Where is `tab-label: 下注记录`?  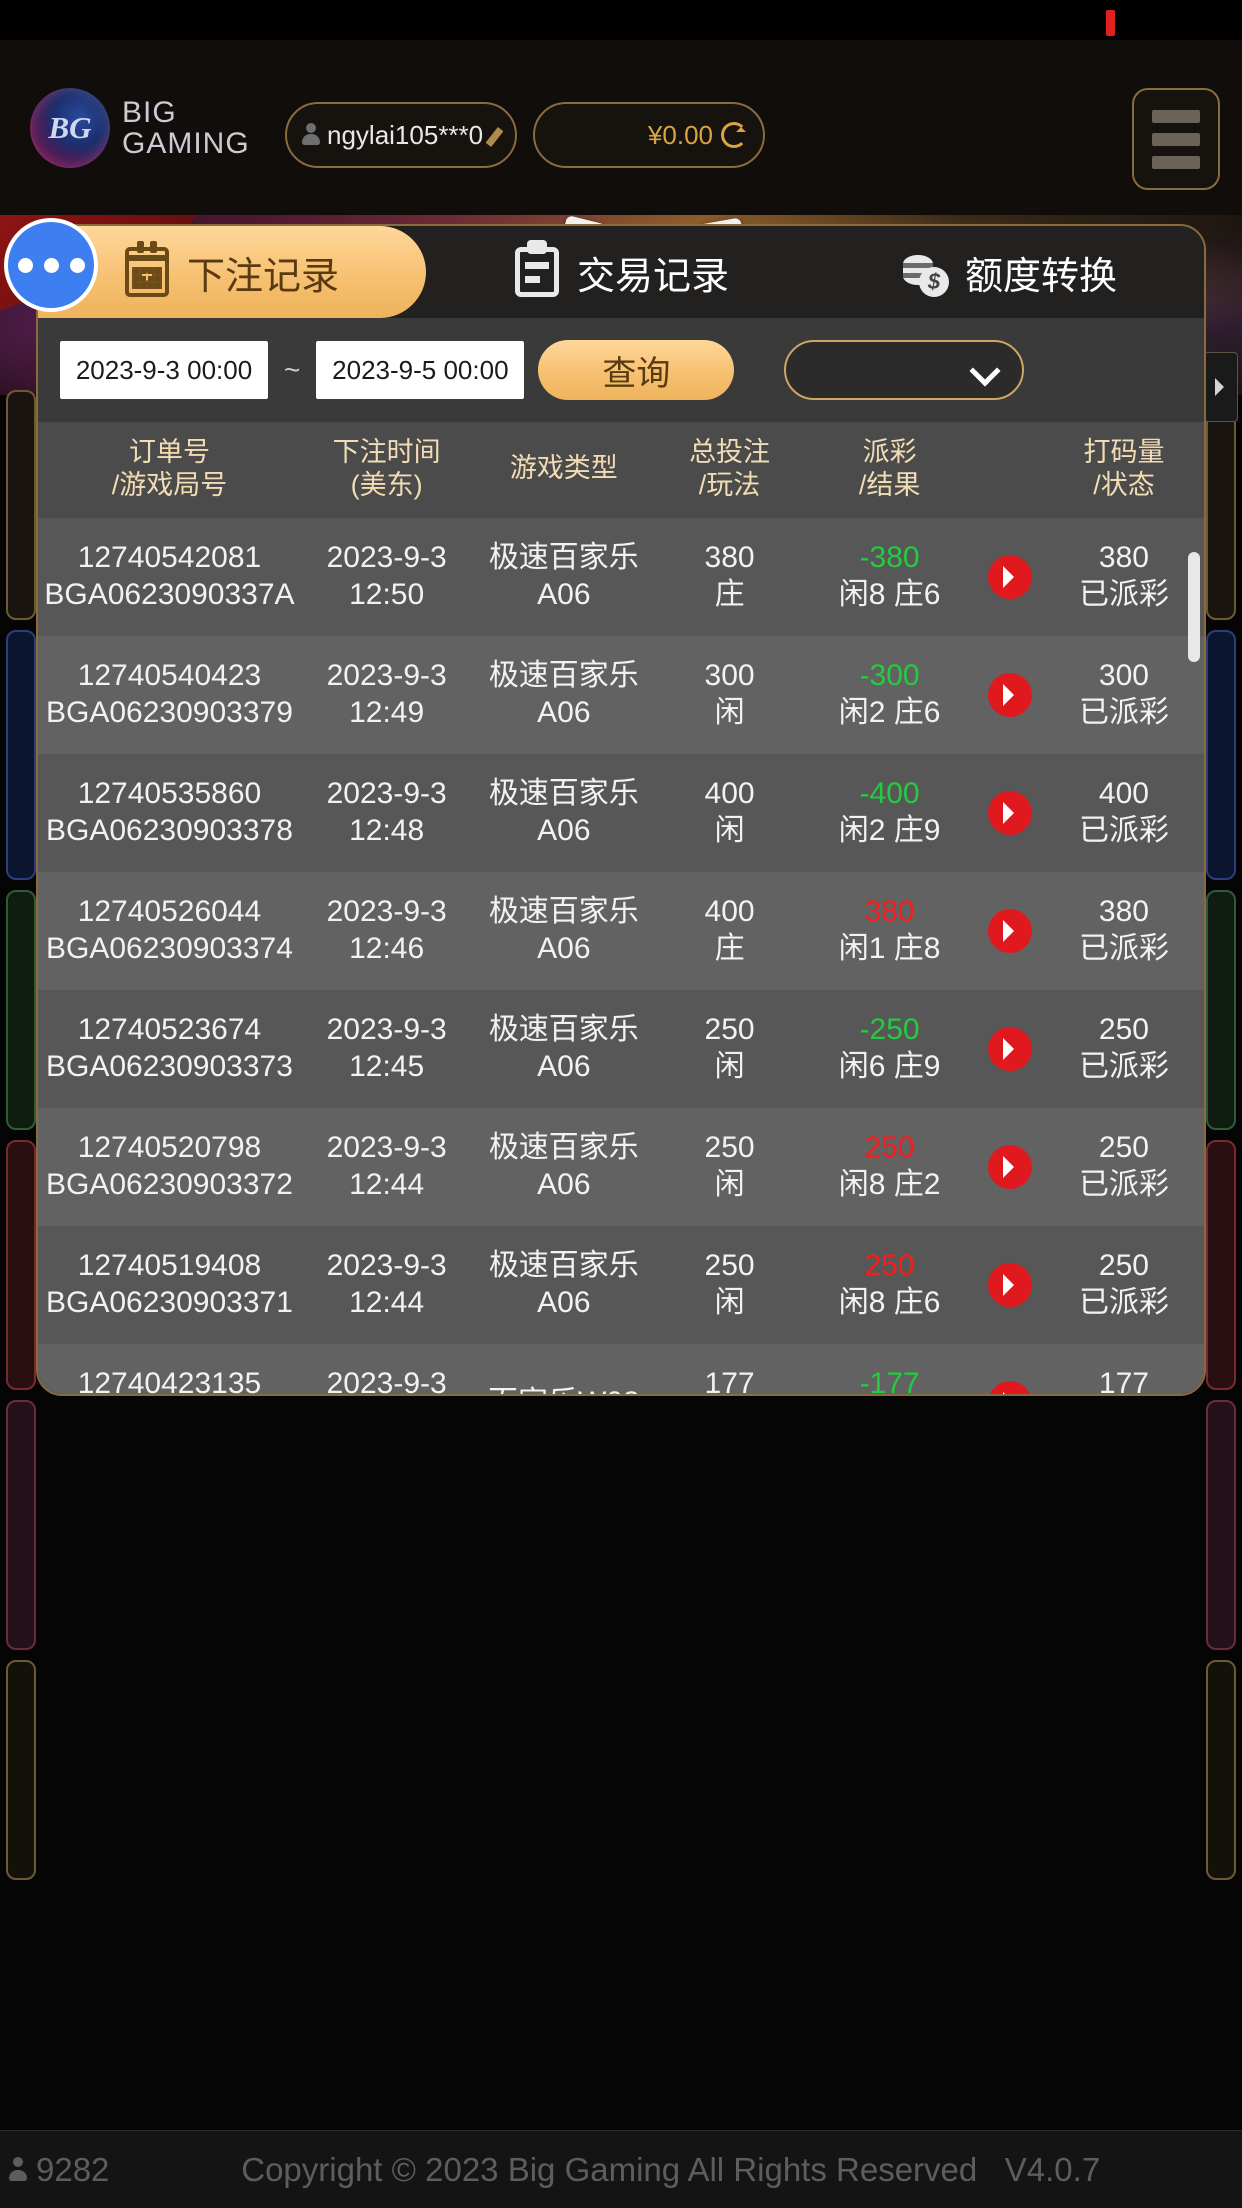 tab-label: 下注记录 is located at coordinates (262, 276).